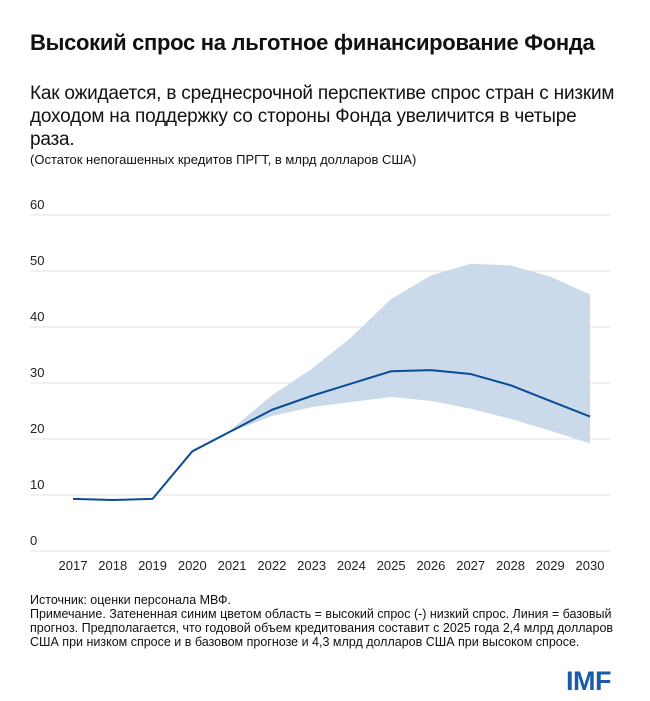 The height and width of the screenshot is (701, 650). What do you see at coordinates (351, 565) in the screenshot?
I see `x-tick-label: 2024` at bounding box center [351, 565].